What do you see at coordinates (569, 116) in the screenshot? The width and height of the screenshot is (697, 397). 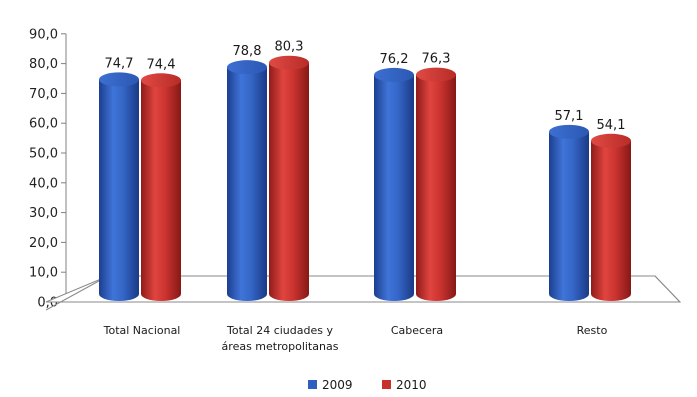 I see `data-label: 57,1` at bounding box center [569, 116].